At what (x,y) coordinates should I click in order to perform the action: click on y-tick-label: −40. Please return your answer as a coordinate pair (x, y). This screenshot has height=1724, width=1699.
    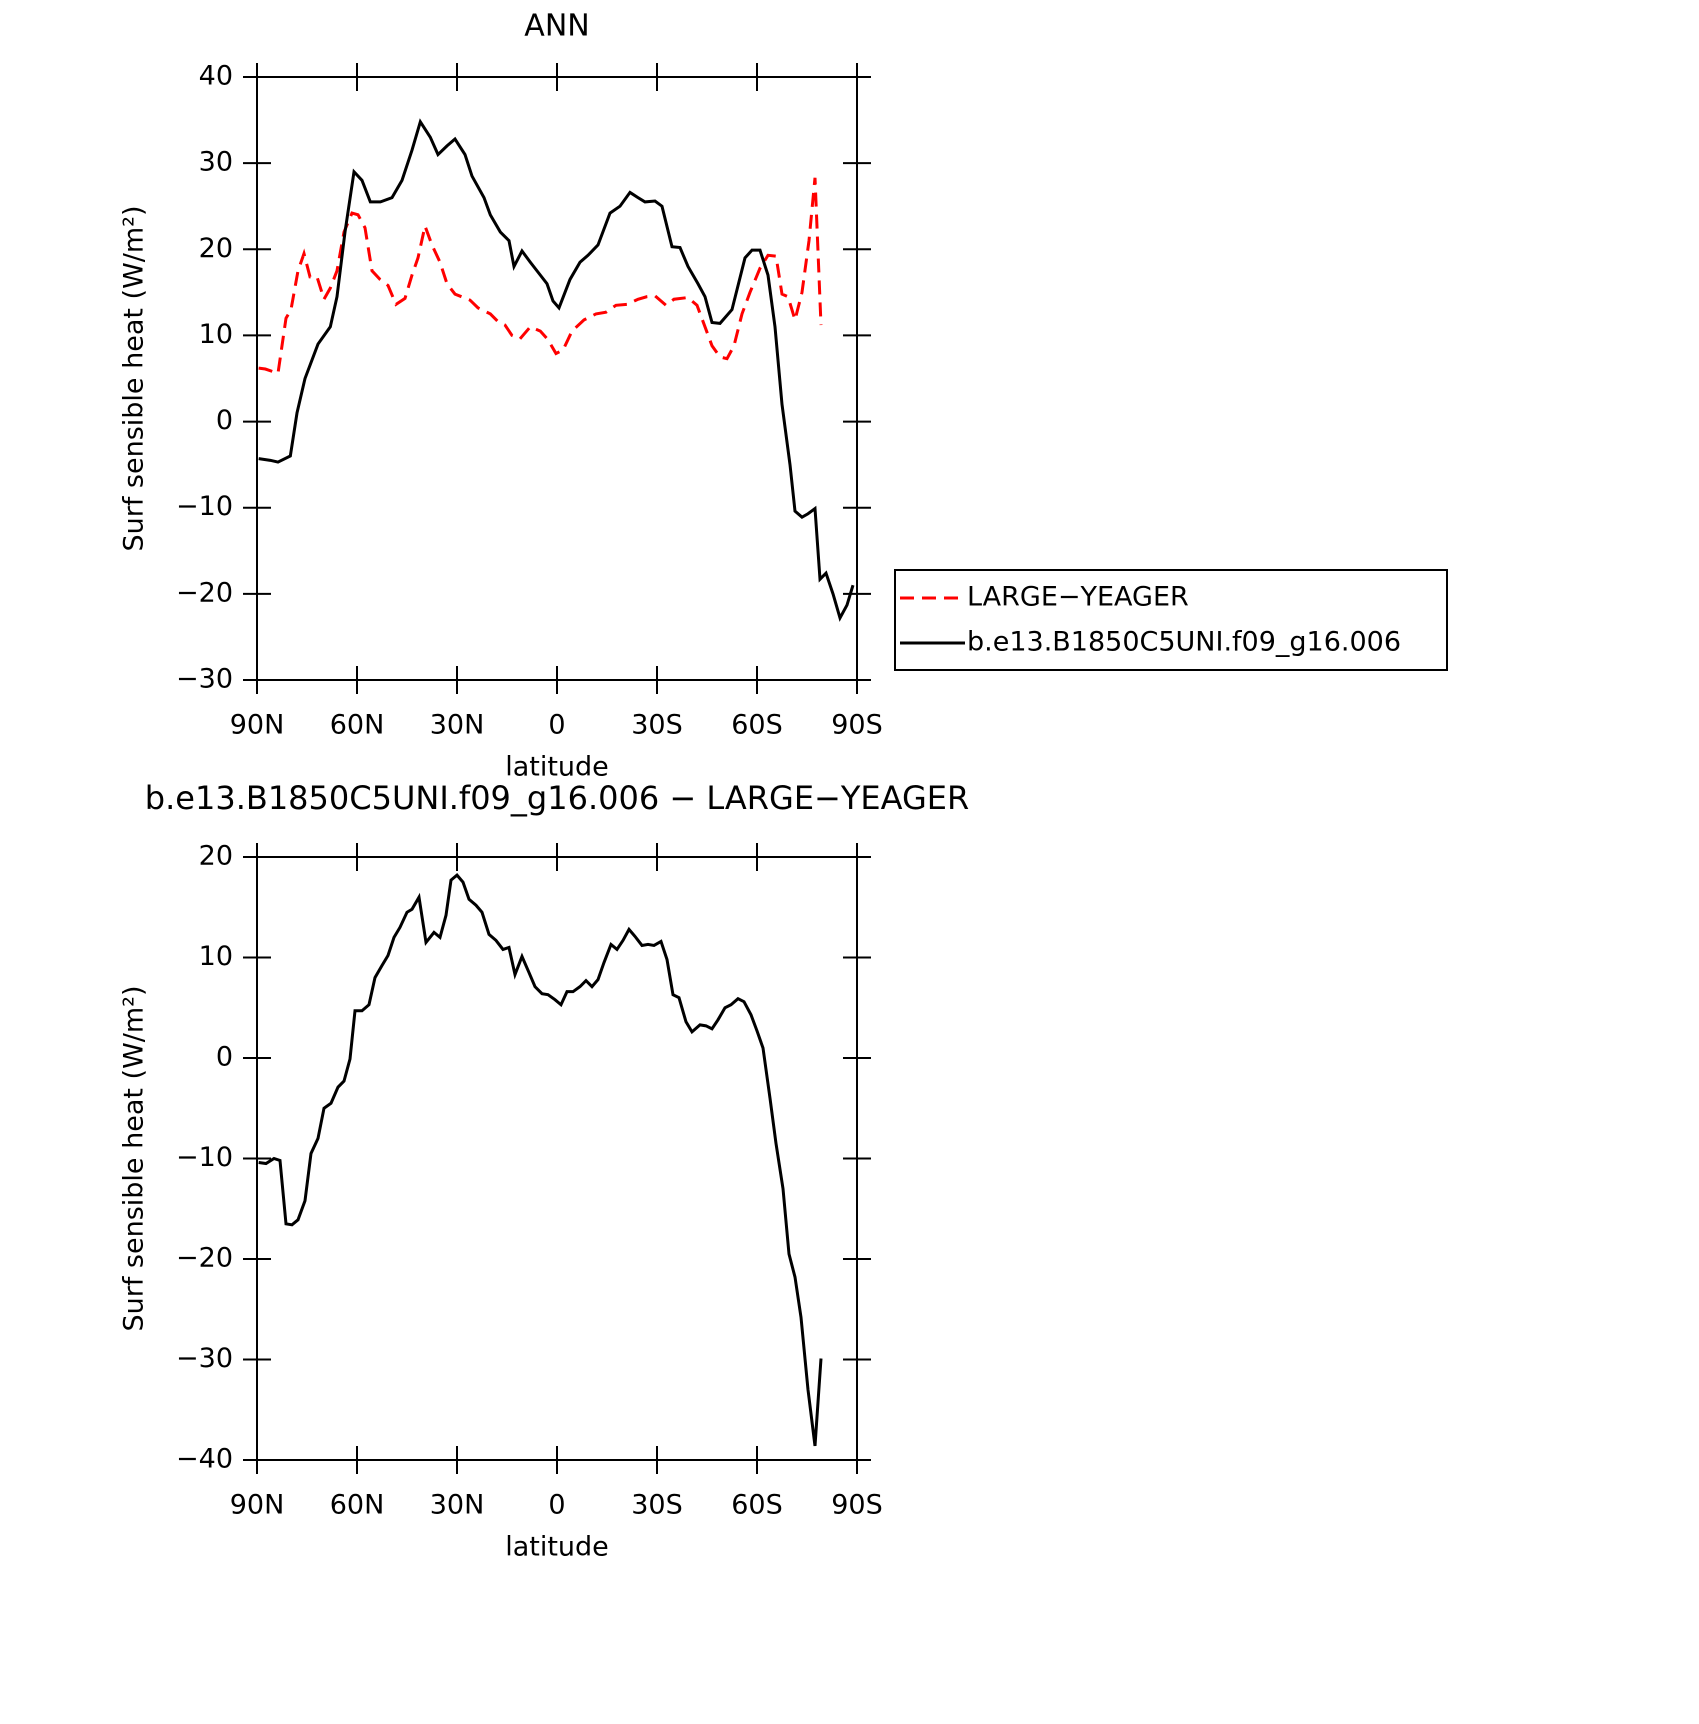
    Looking at the image, I should click on (204, 1459).